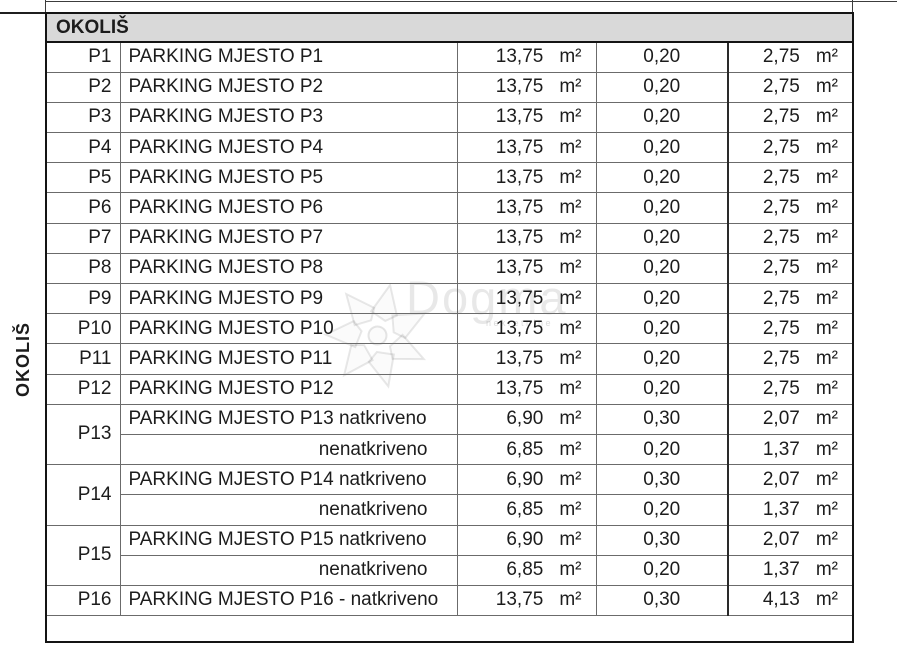 This screenshot has width=897, height=645. What do you see at coordinates (852, 6) in the screenshot?
I see `cutoff-right-gridline` at bounding box center [852, 6].